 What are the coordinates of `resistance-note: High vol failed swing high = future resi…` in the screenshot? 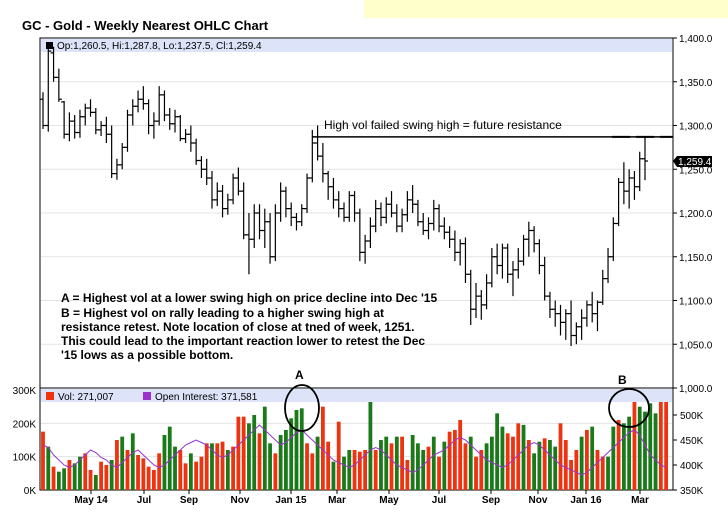 It's located at (443, 125).